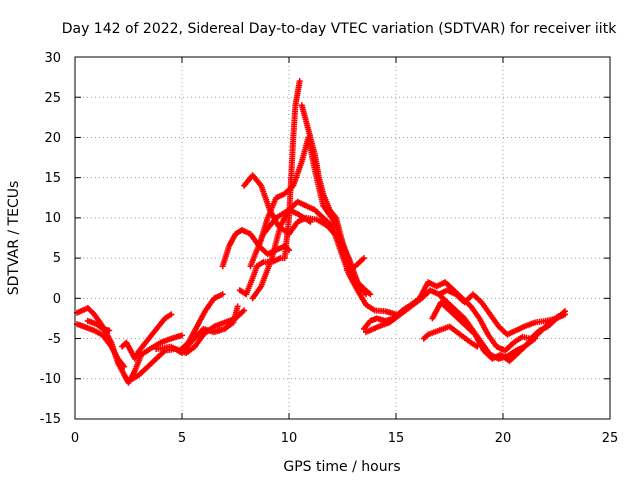  Describe the element at coordinates (57, 258) in the screenshot. I see `y-tick-label-5: 5` at that location.